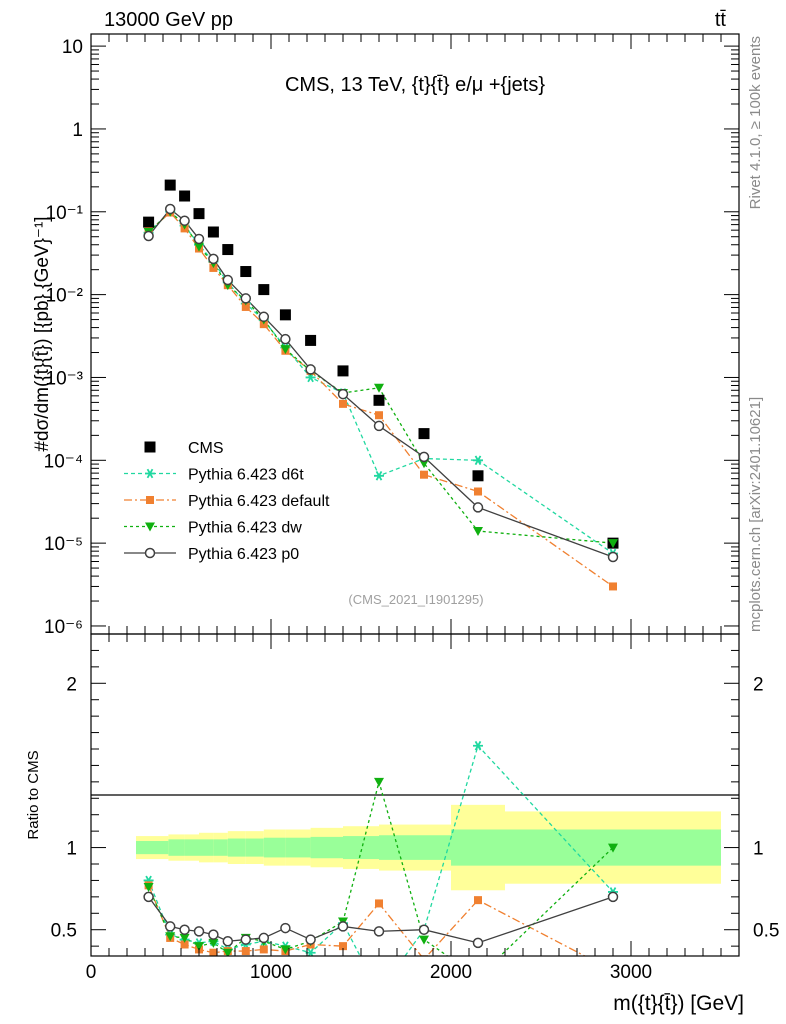  What do you see at coordinates (72, 47) in the screenshot?
I see `y-tick-label: 10` at bounding box center [72, 47].